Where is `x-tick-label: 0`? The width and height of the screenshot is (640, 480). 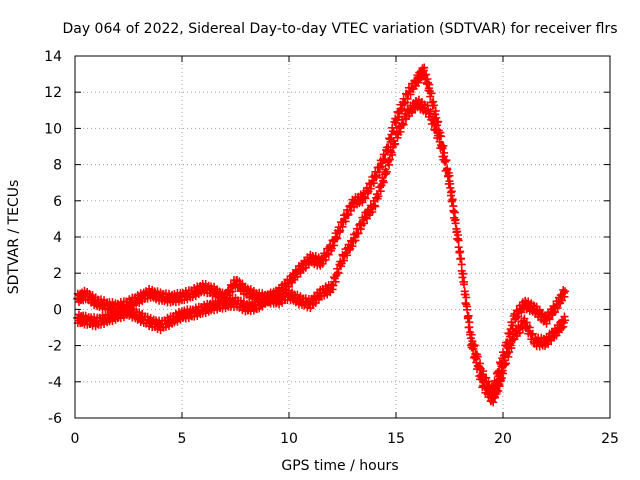 x-tick-label: 0 is located at coordinates (75, 439).